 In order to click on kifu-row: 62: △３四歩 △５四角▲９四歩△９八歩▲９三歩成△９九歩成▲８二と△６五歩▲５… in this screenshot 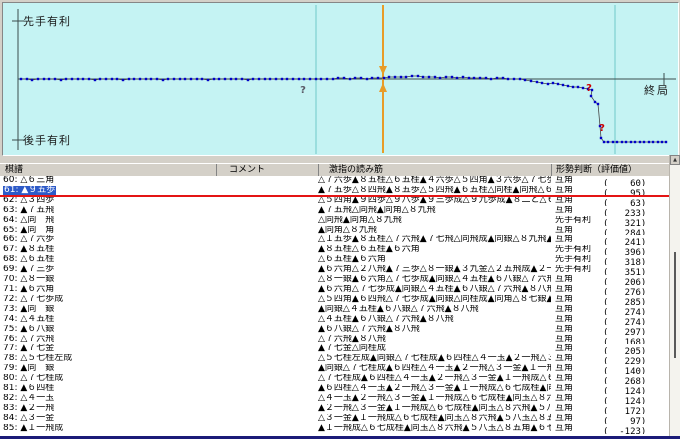, I will do `click(334, 201)`.